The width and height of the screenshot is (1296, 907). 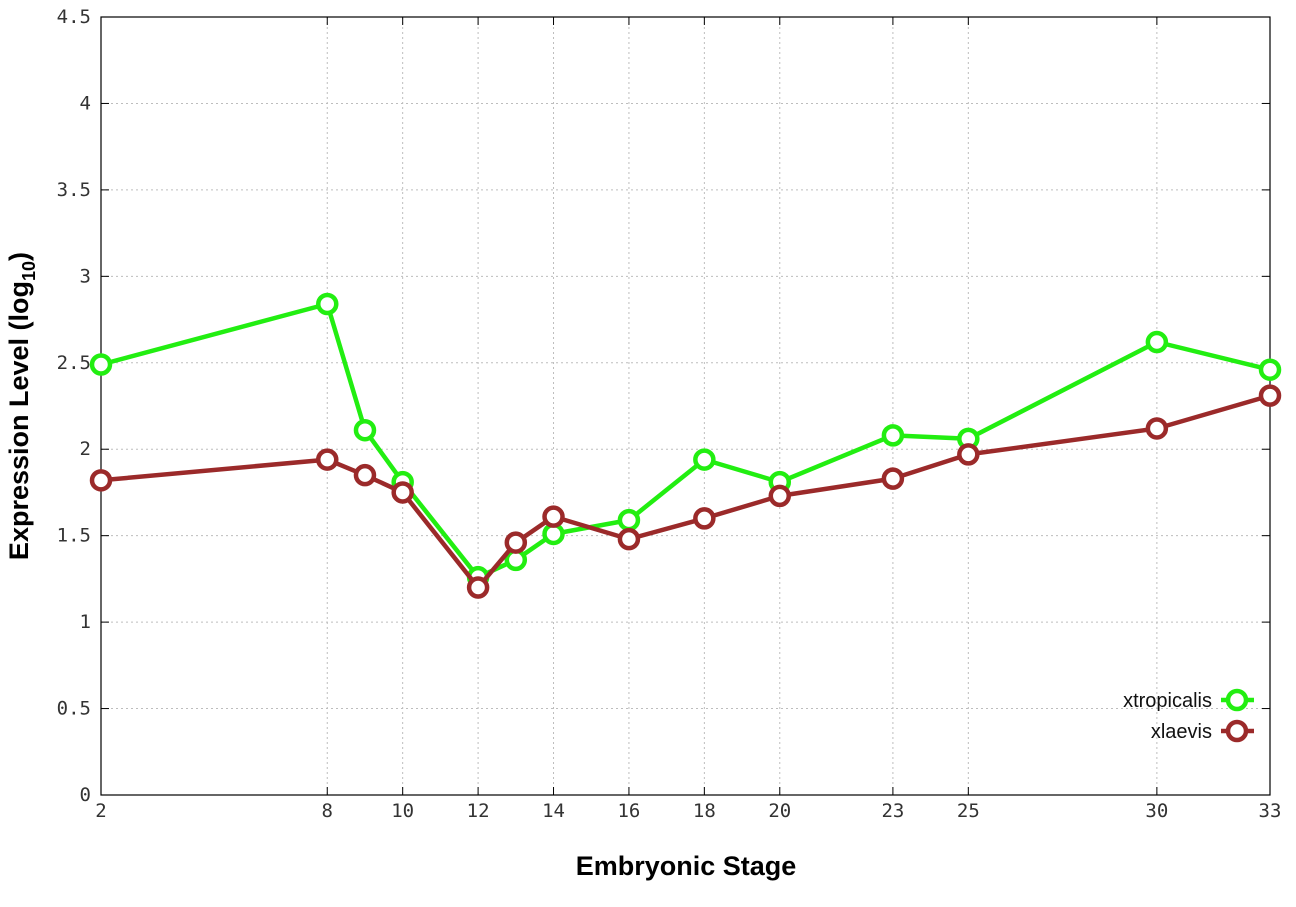 I want to click on y-tick-label: 3.5, so click(x=74, y=190).